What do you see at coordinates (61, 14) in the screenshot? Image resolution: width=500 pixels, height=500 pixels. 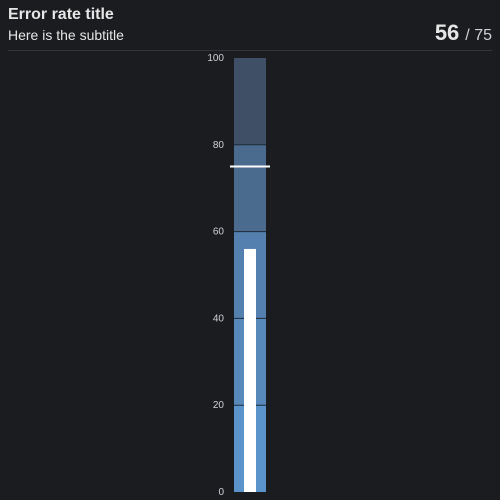 I see `chart-title: Error rate title` at bounding box center [61, 14].